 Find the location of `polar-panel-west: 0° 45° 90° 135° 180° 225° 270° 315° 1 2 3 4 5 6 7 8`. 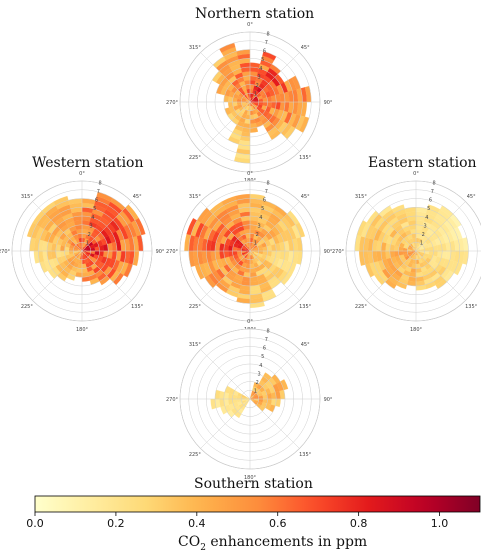

polar-panel-west: 0° 45° 90° 135° 180° 225° 270° 315° 1 2 3 4 5 6 7 8 is located at coordinates (82, 252).